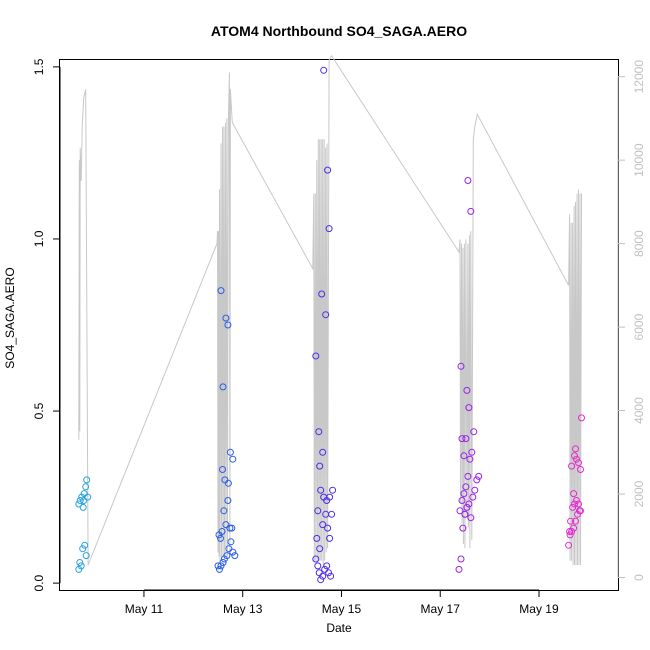 The width and height of the screenshot is (650, 650). What do you see at coordinates (39, 238) in the screenshot?
I see `y-tick-label: 1.0` at bounding box center [39, 238].